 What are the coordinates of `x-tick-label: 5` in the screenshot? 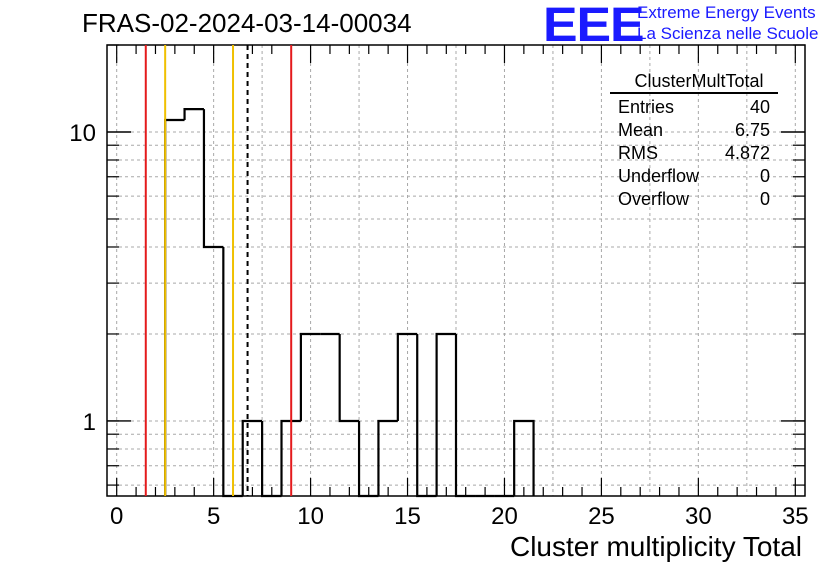 It's located at (213, 516).